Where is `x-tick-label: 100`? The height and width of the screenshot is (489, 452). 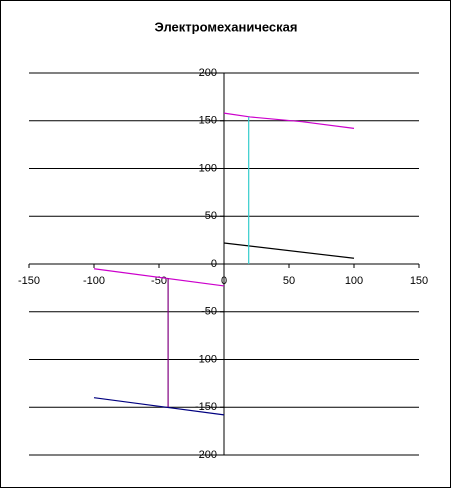
x-tick-label: 100 is located at coordinates (354, 281).